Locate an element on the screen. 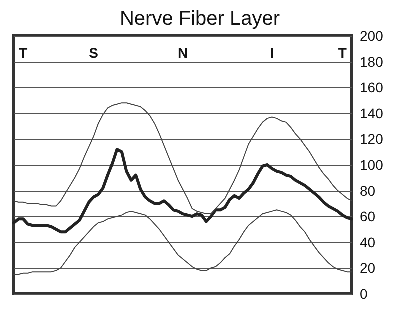 The height and width of the screenshot is (320, 400). y-tick-label: 200 is located at coordinates (372, 36).